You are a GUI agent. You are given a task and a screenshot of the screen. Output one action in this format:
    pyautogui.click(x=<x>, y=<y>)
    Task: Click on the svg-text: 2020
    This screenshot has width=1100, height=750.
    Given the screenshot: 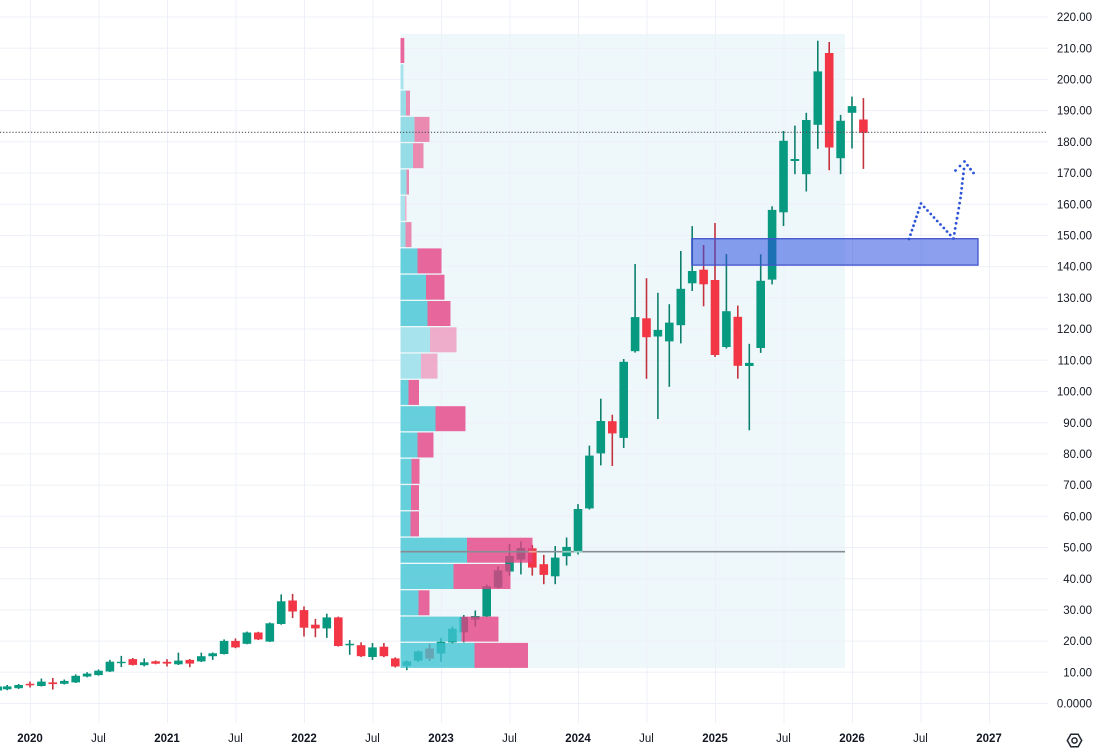 What is the action you would take?
    pyautogui.click(x=30, y=739)
    